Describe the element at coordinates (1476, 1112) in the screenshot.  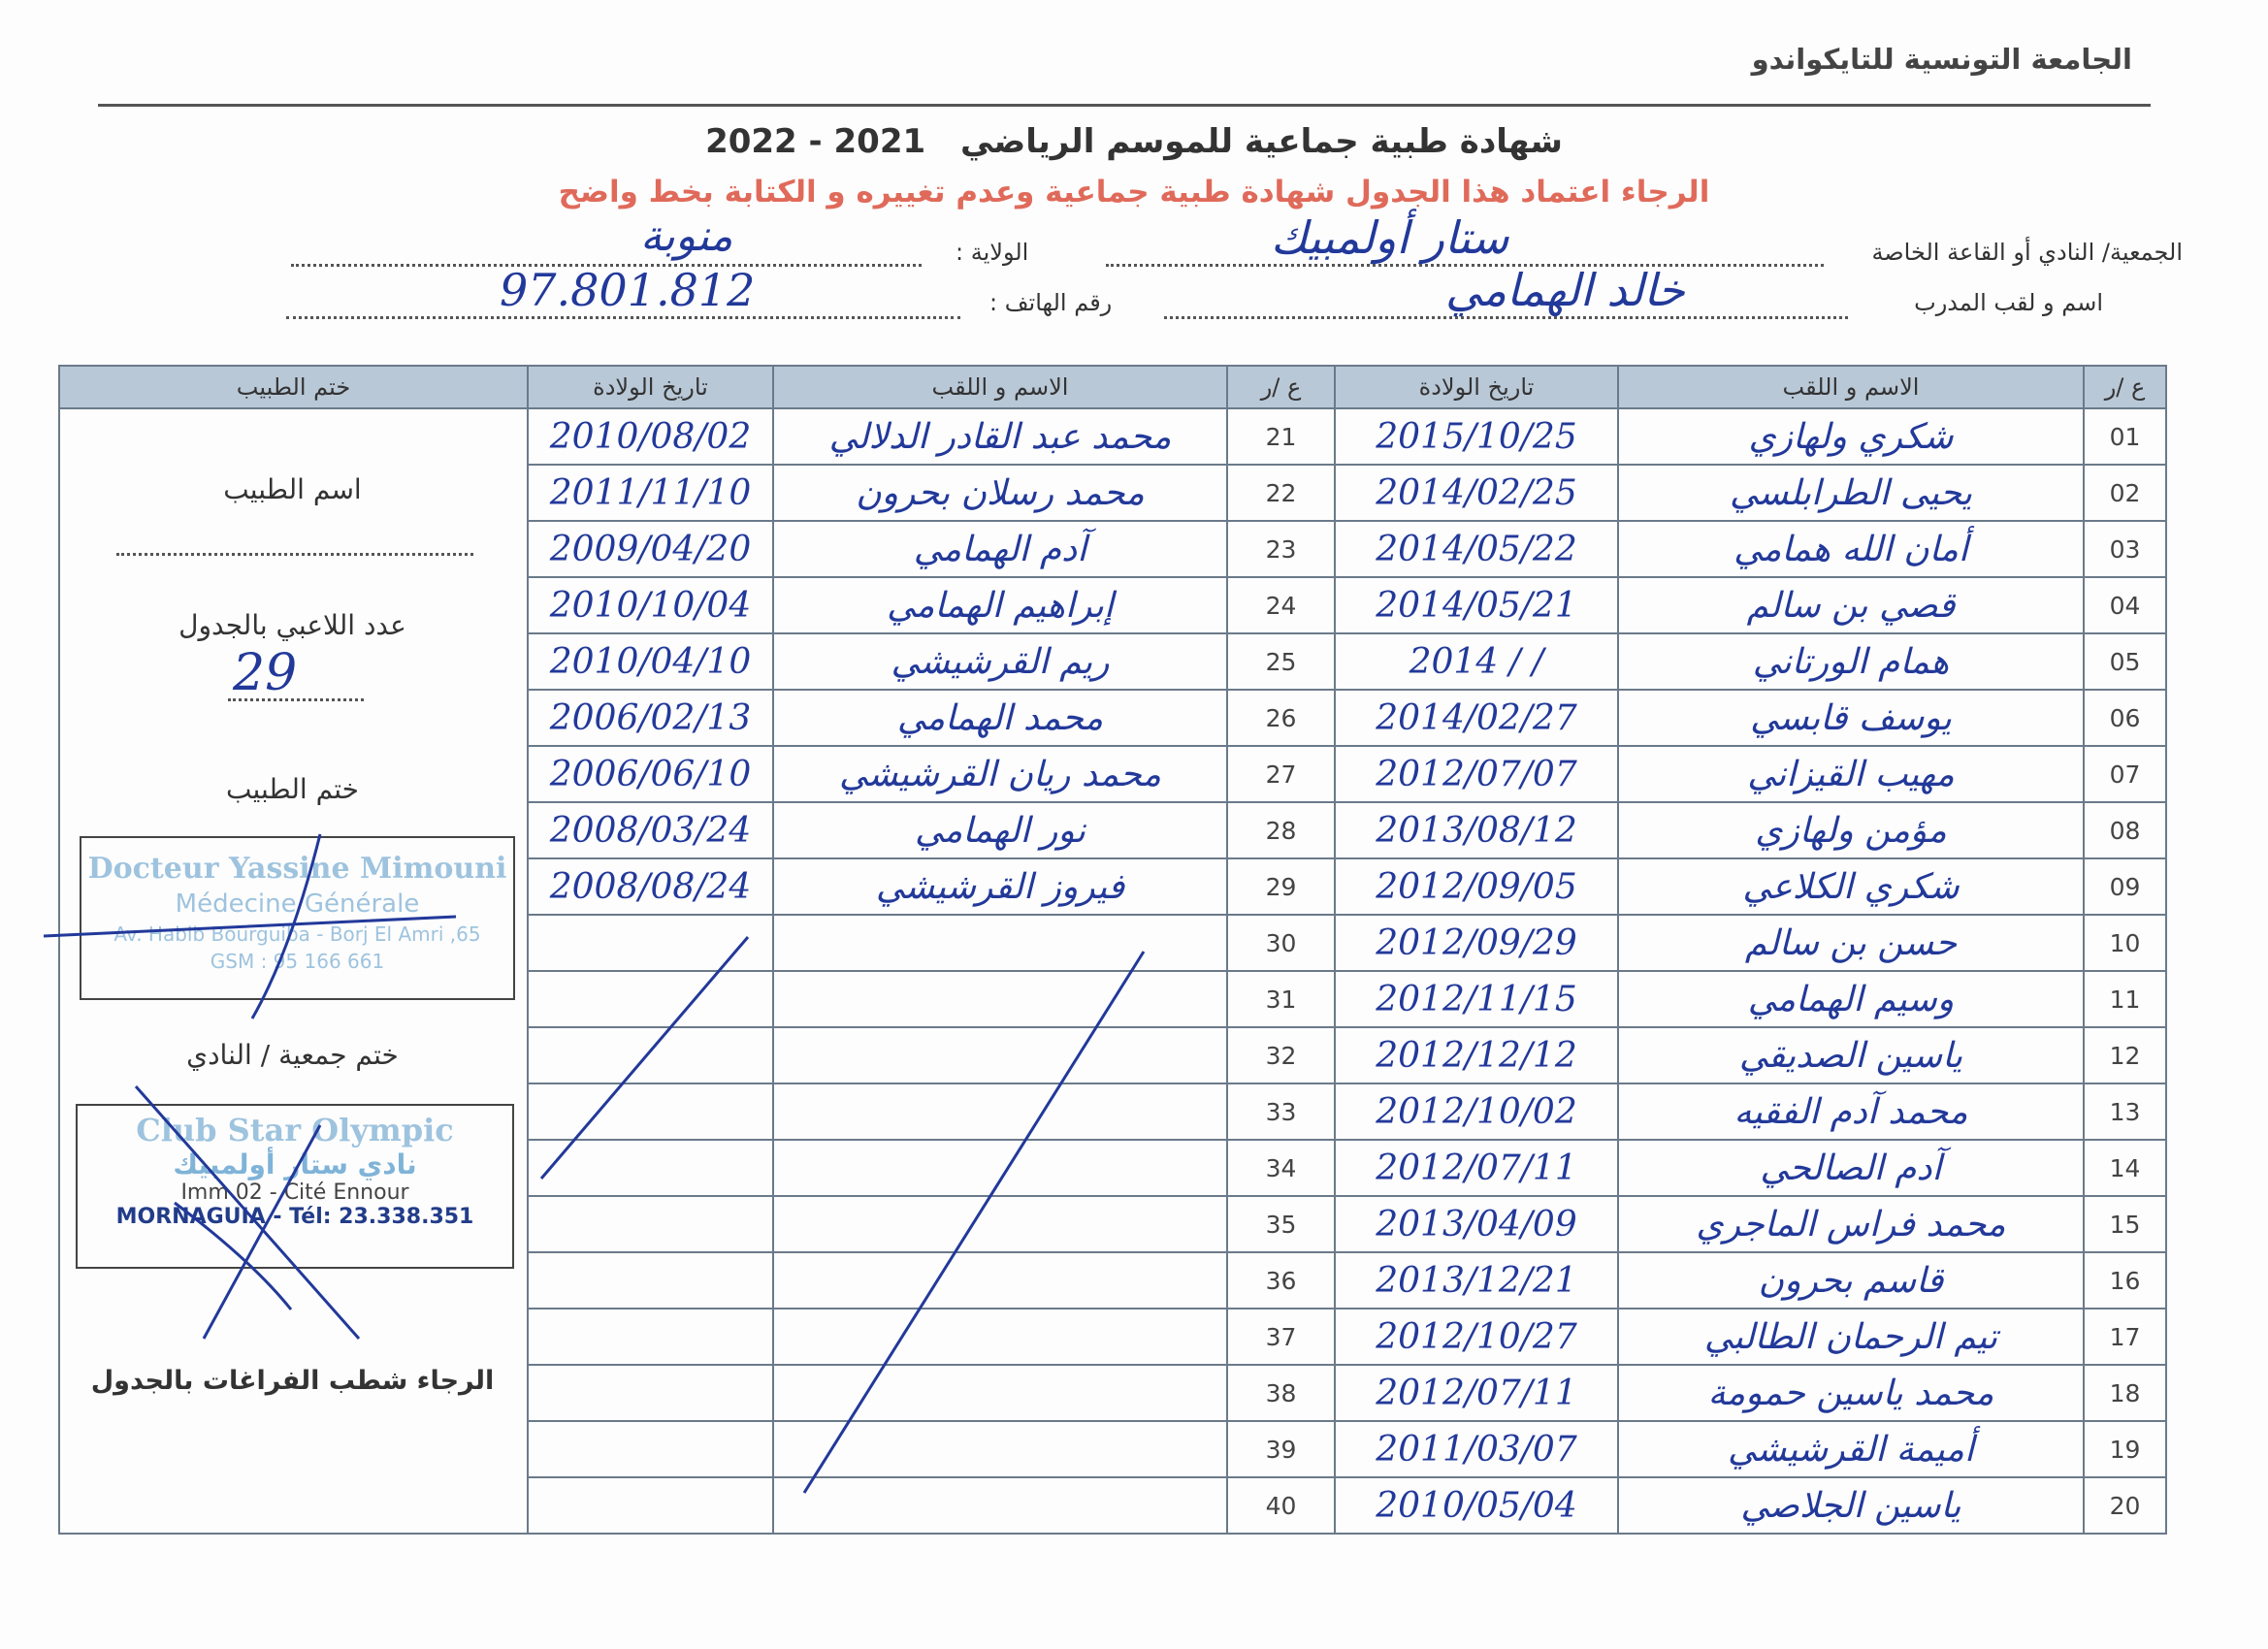
I see `birth-date: 2012/10/02` at that location.